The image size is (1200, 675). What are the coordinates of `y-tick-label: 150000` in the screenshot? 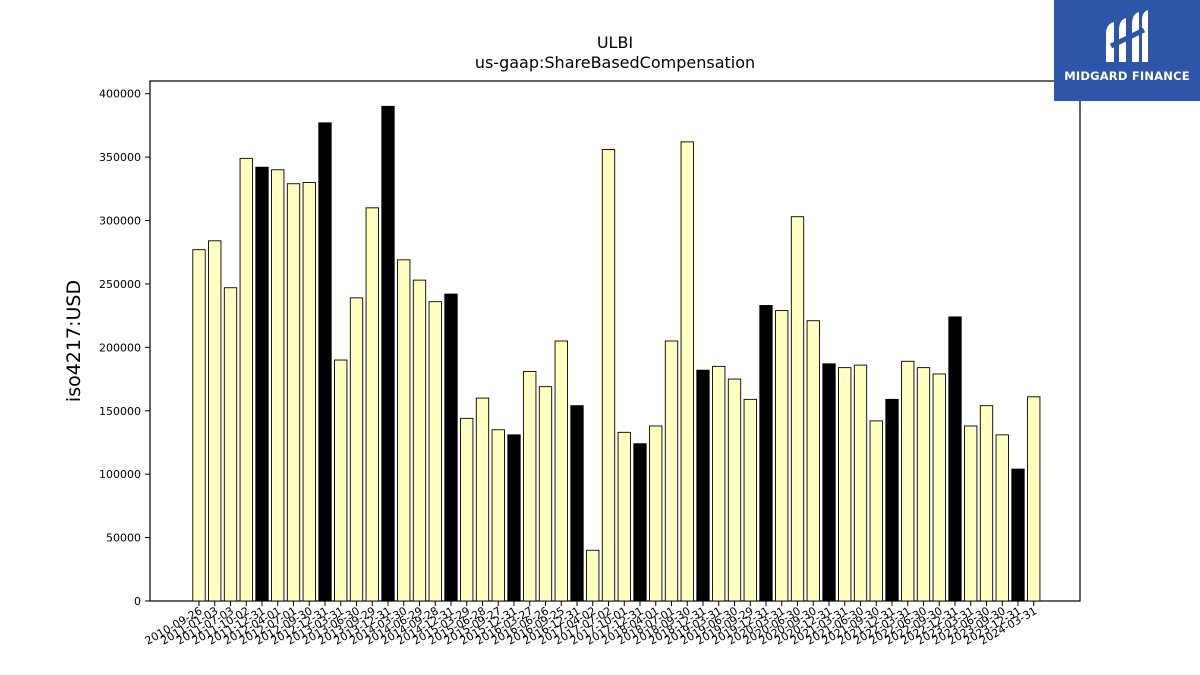 It's located at (120, 411).